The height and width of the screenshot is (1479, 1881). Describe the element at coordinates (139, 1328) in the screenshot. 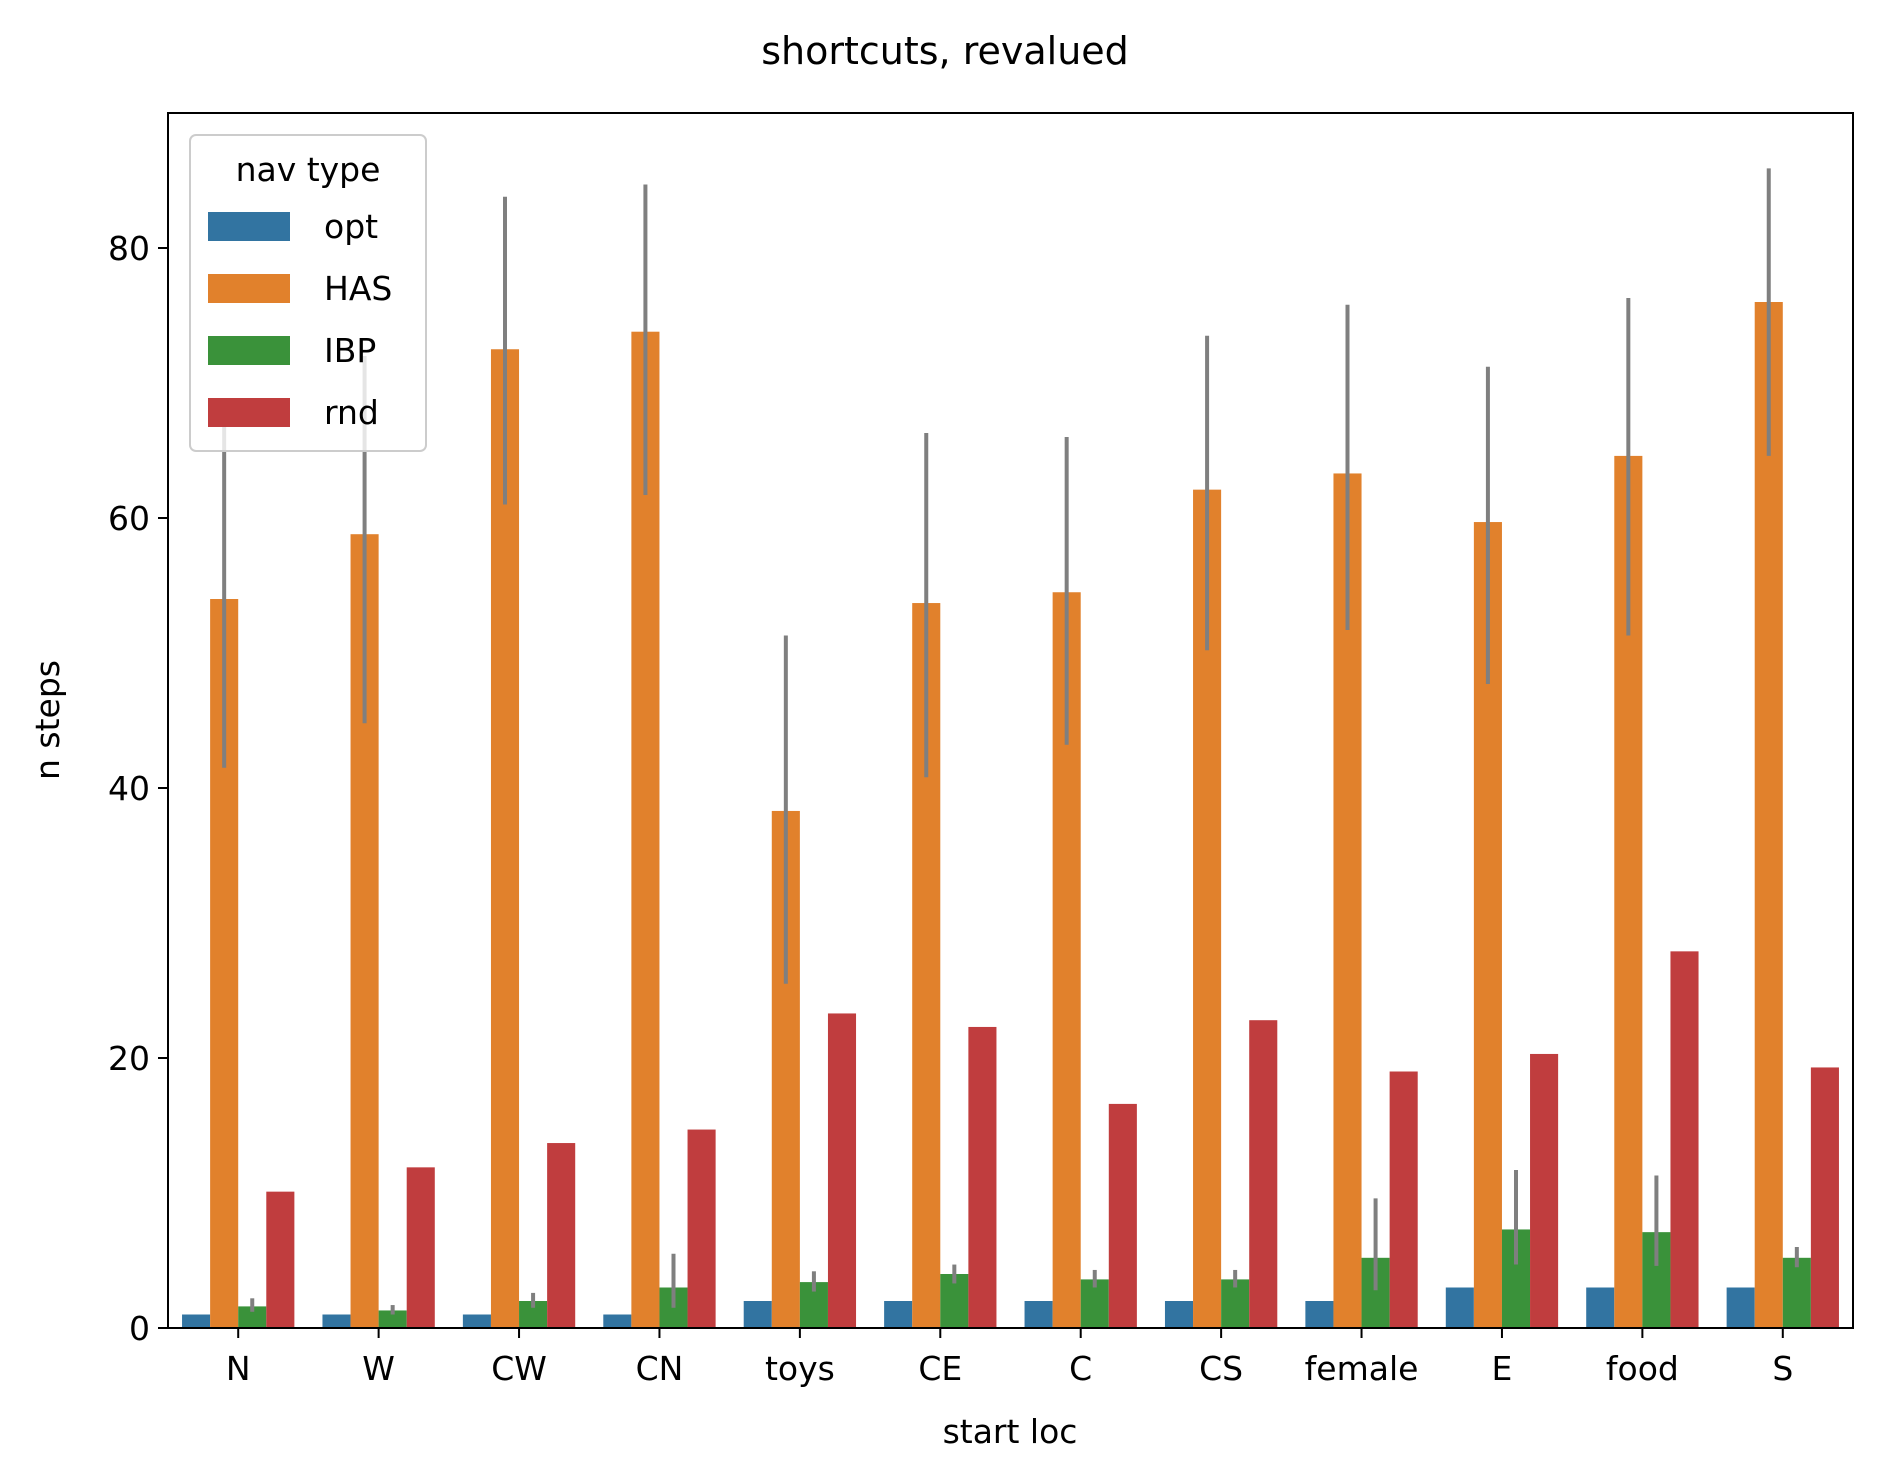

I see `y-tick-label-0: 0` at that location.